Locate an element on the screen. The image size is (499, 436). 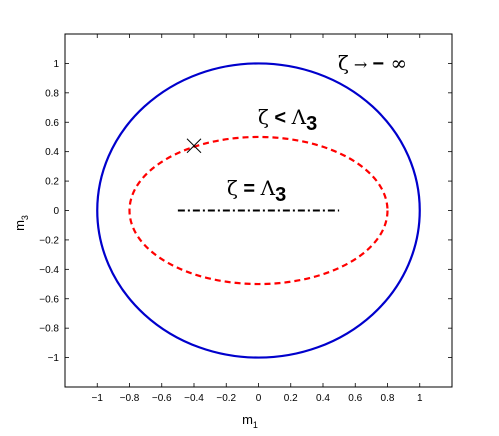
y-axis-label-main: m is located at coordinates (19, 225).